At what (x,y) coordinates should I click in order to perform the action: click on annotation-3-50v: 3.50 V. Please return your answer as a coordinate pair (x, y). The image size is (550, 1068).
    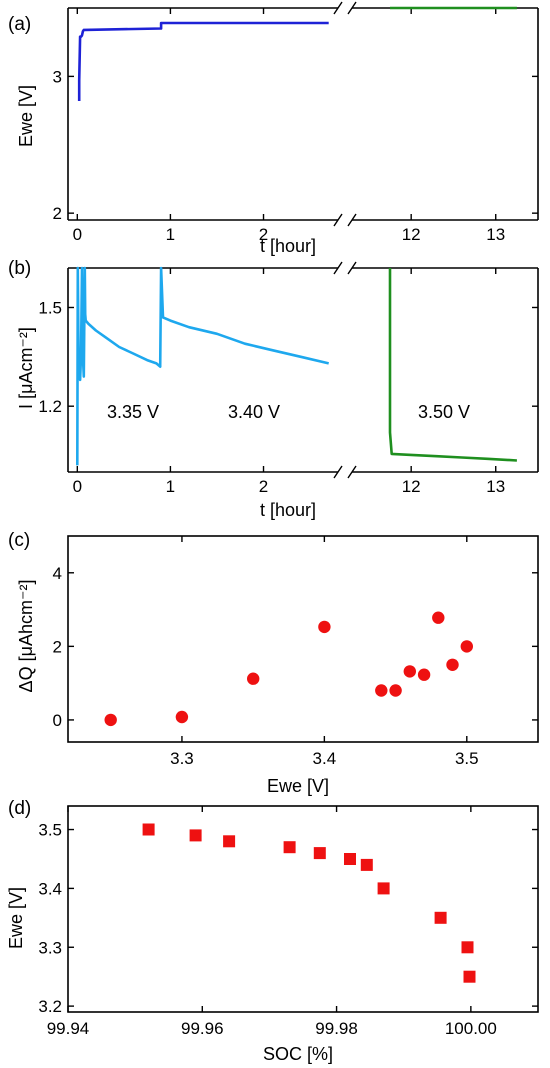
    Looking at the image, I should click on (444, 412).